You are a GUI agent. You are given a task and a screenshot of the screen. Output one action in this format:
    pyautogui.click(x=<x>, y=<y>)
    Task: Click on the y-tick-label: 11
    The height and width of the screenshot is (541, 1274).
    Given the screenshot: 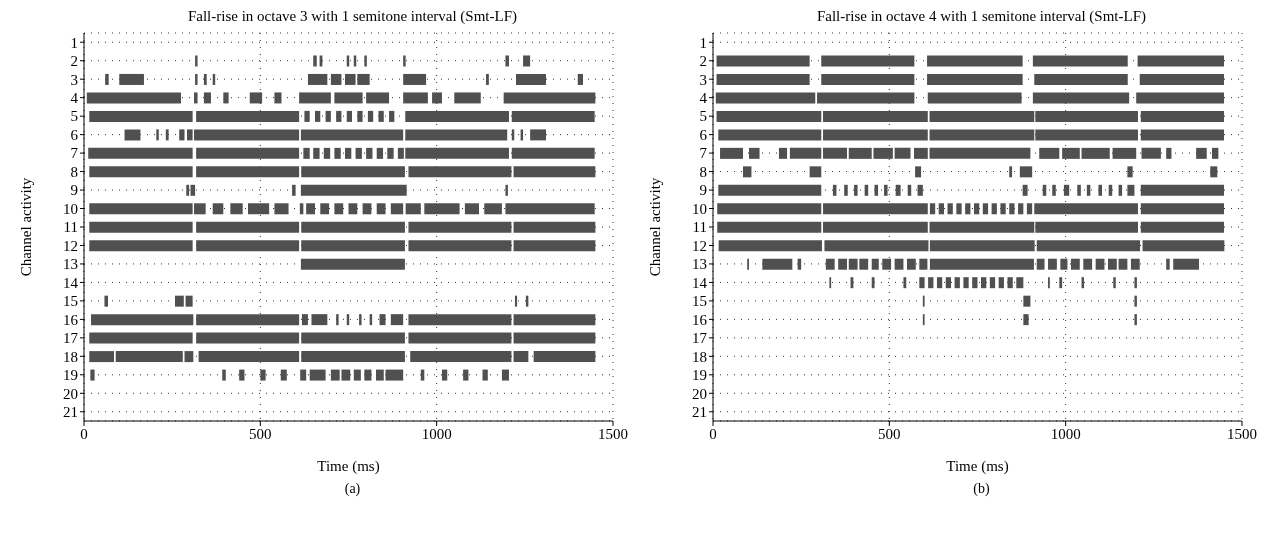 What is the action you would take?
    pyautogui.click(x=699, y=227)
    